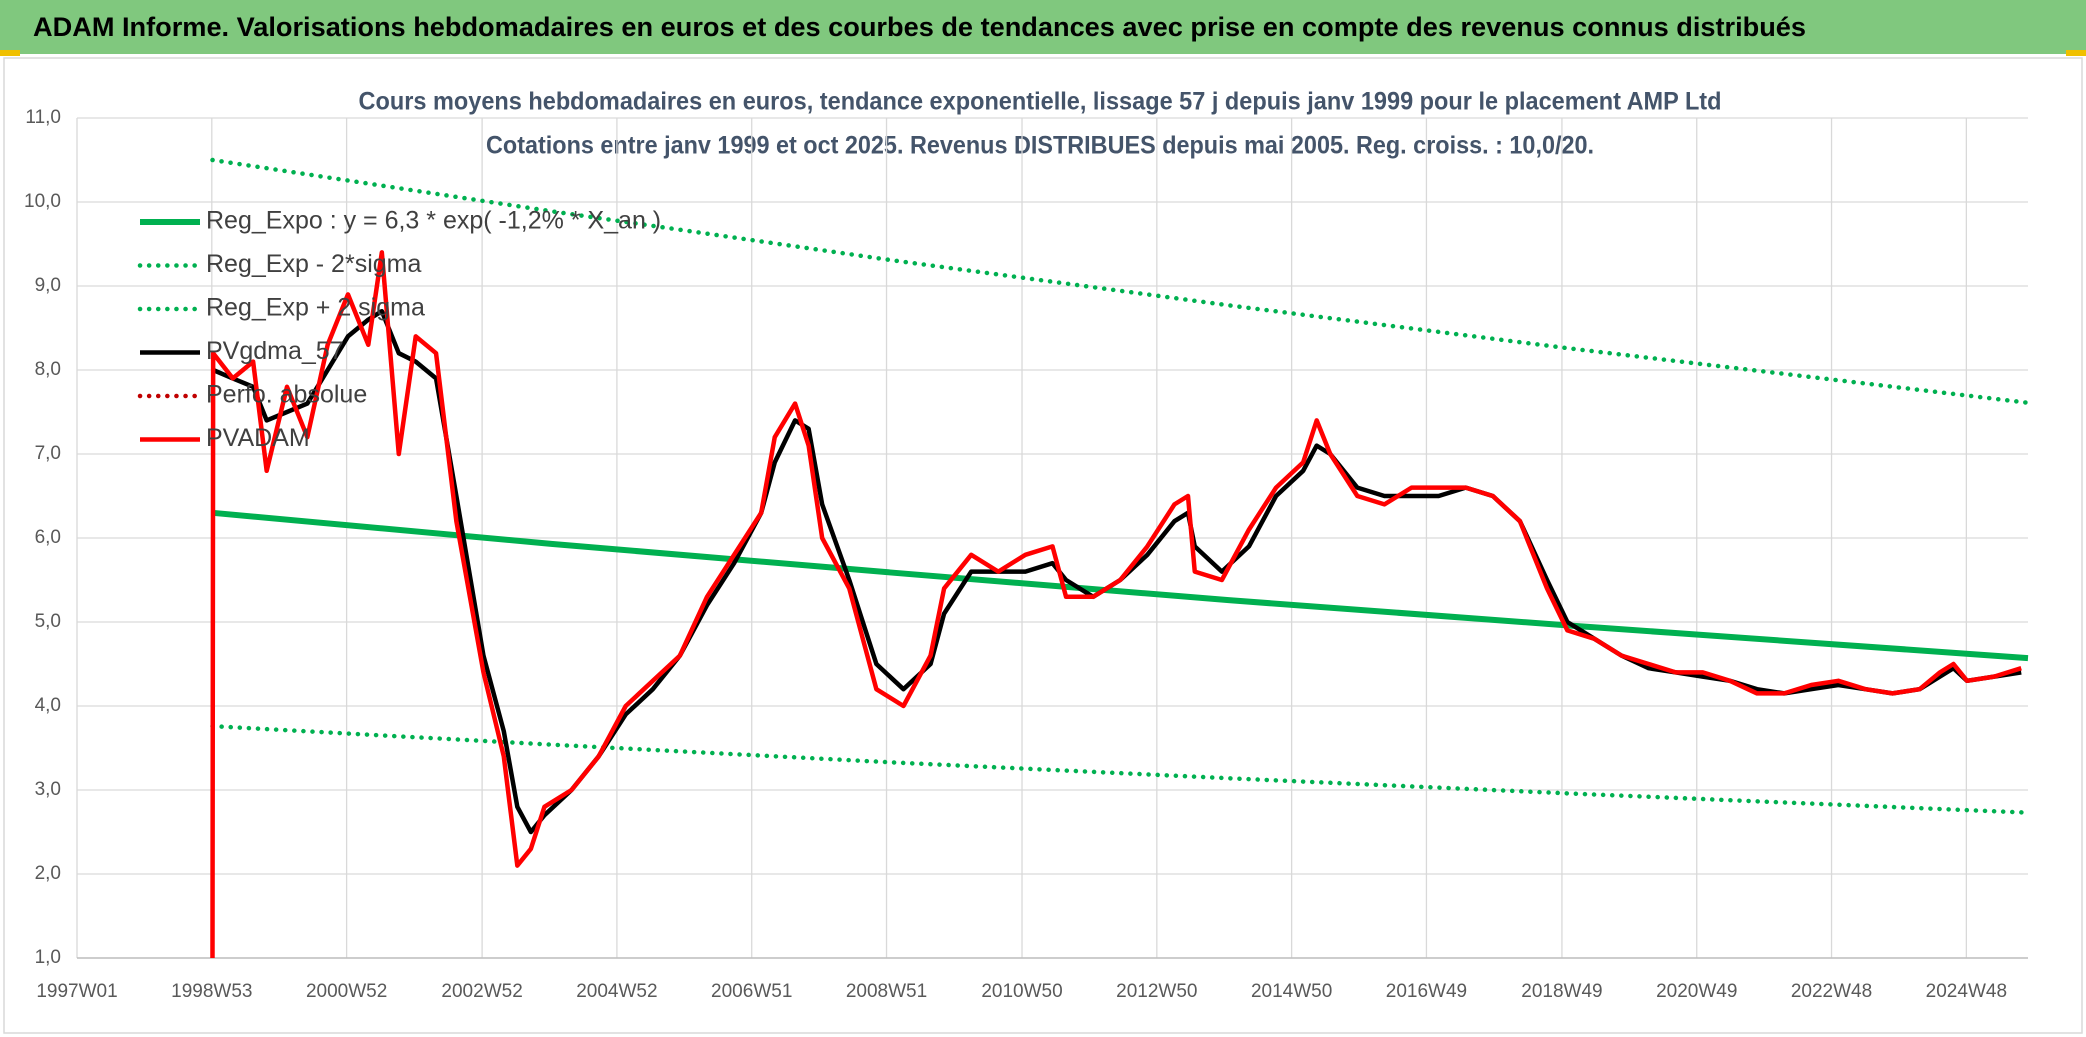  What do you see at coordinates (48, 453) in the screenshot?
I see `y-tick-label: 7,0` at bounding box center [48, 453].